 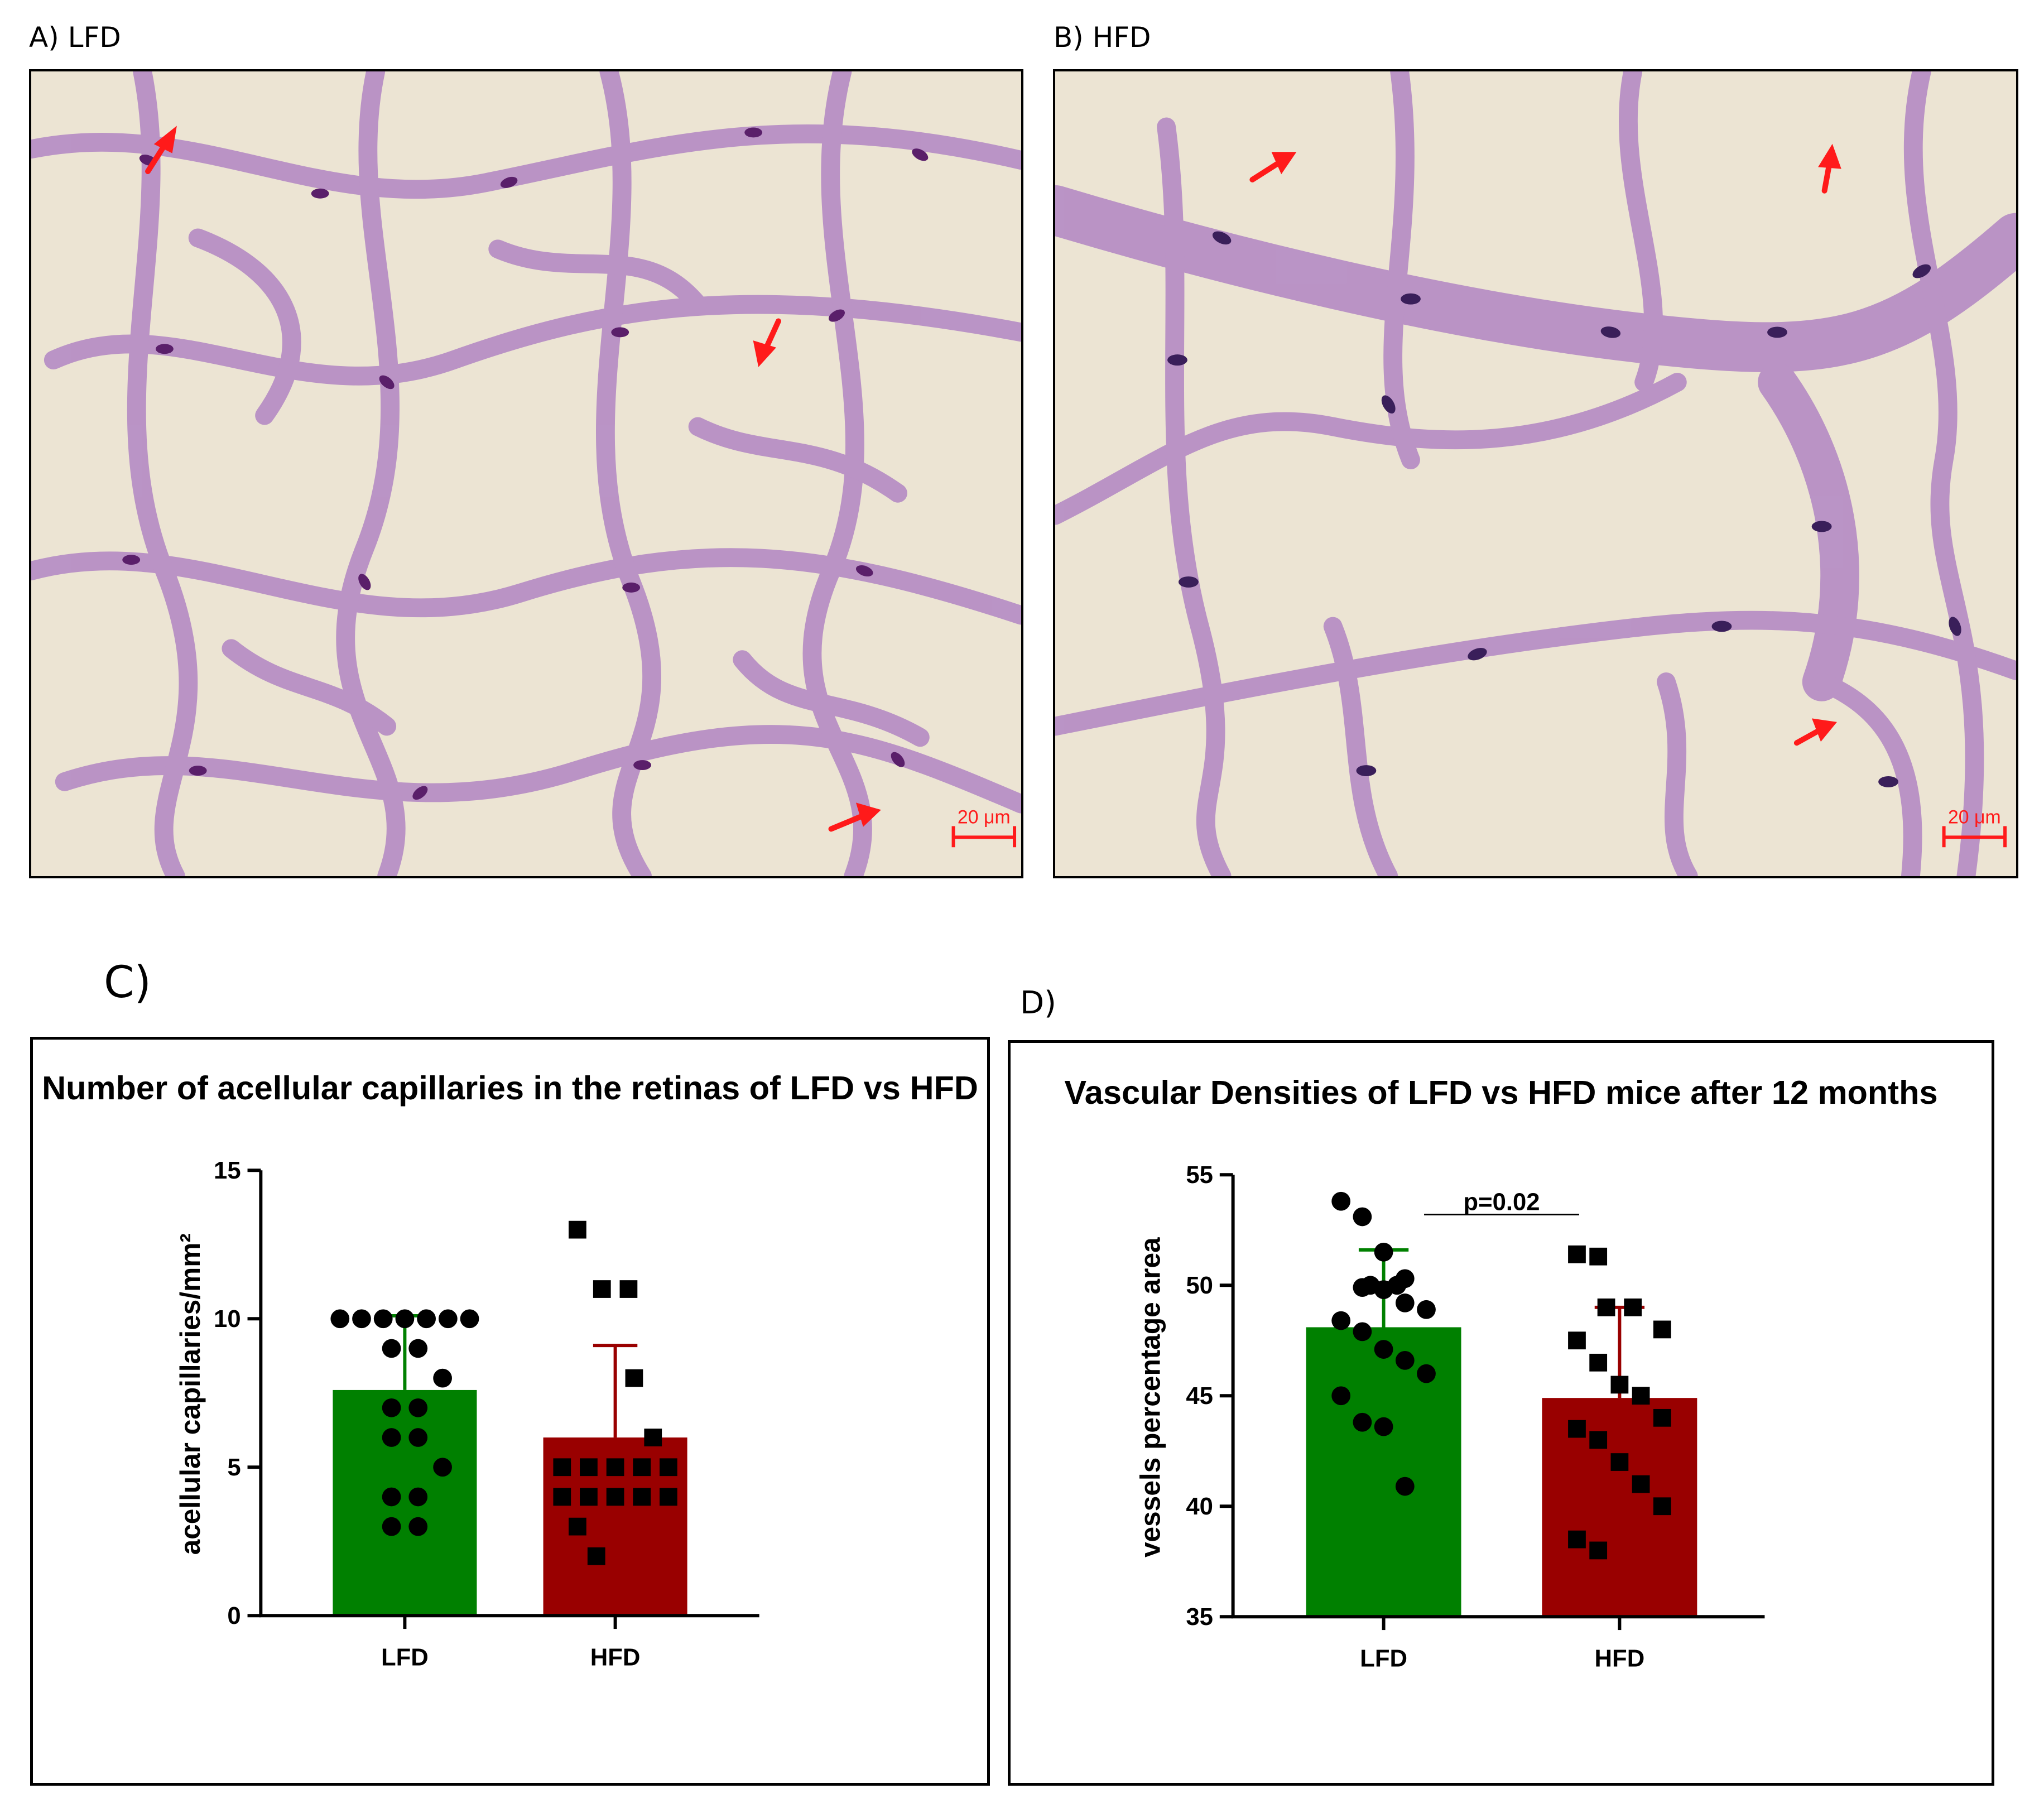 I want to click on y-tick-label: 35, so click(x=1199, y=1617).